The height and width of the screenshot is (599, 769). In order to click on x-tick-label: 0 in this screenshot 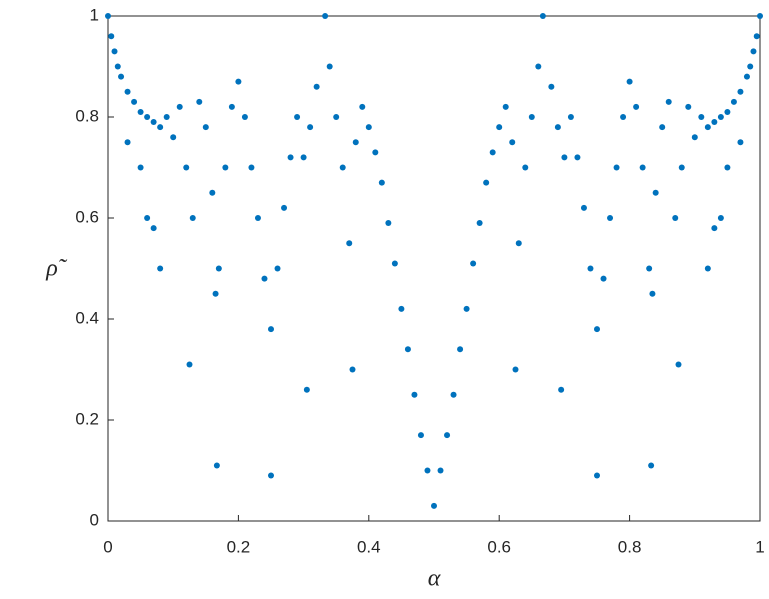, I will do `click(107, 546)`.